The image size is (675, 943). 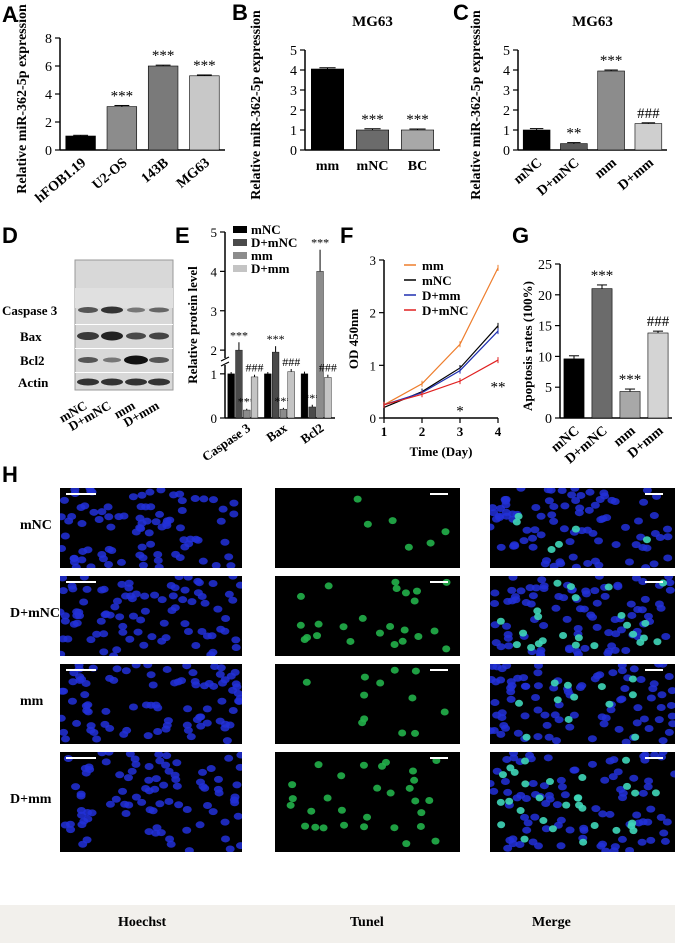 What do you see at coordinates (347, 235) in the screenshot?
I see `panel-letter-f: F` at bounding box center [347, 235].